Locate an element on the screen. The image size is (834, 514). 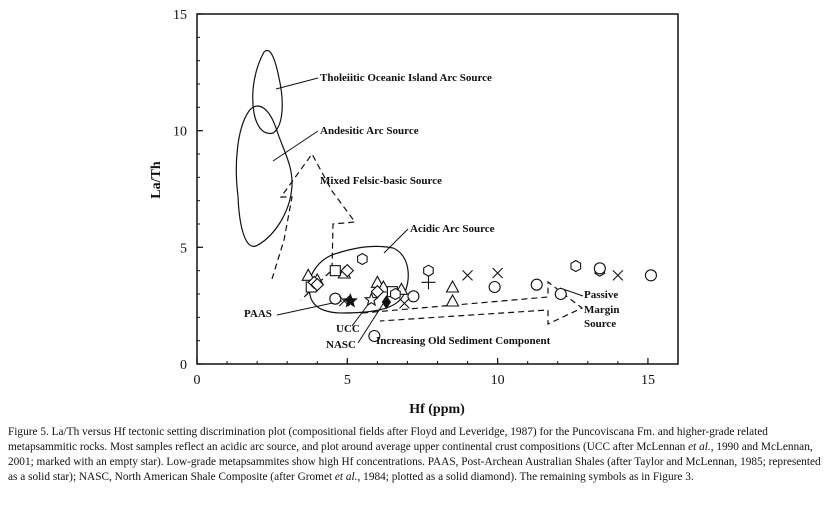
label-acidic-arc: Acidic Arc Source is located at coordinates (452, 229).